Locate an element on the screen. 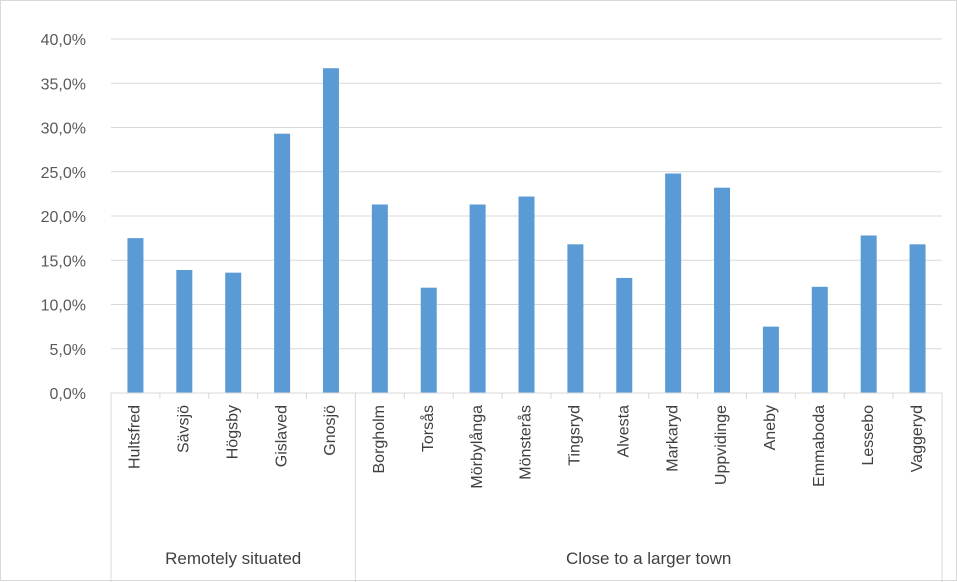 The height and width of the screenshot is (582, 957). x-tick-label: Markaryd is located at coordinates (672, 438).